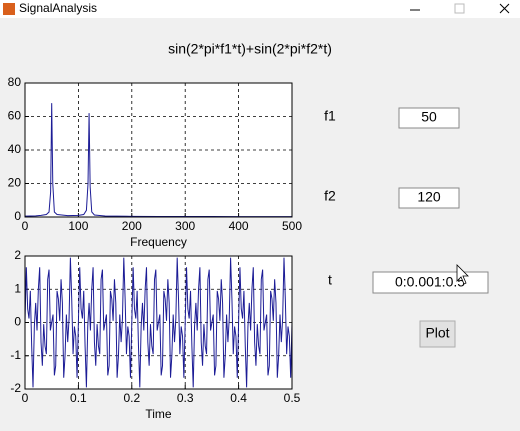 The width and height of the screenshot is (520, 431). I want to click on x-tick-label: 0.4, so click(238, 398).